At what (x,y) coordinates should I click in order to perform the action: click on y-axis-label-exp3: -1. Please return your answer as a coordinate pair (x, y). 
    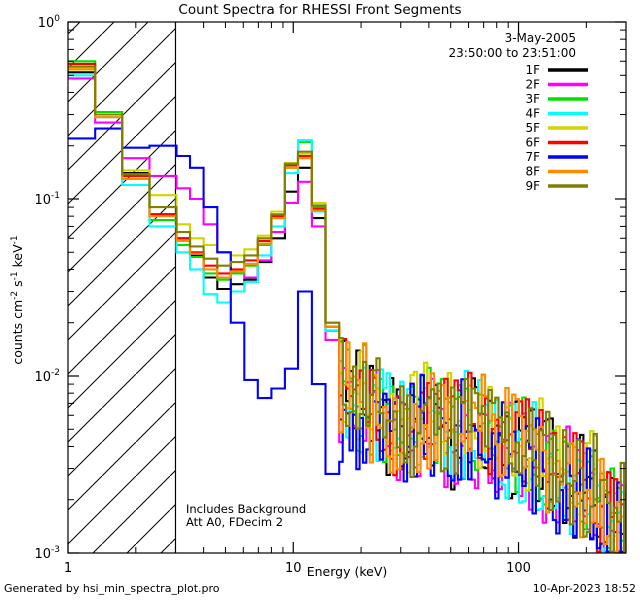
    Looking at the image, I should click on (15, 239).